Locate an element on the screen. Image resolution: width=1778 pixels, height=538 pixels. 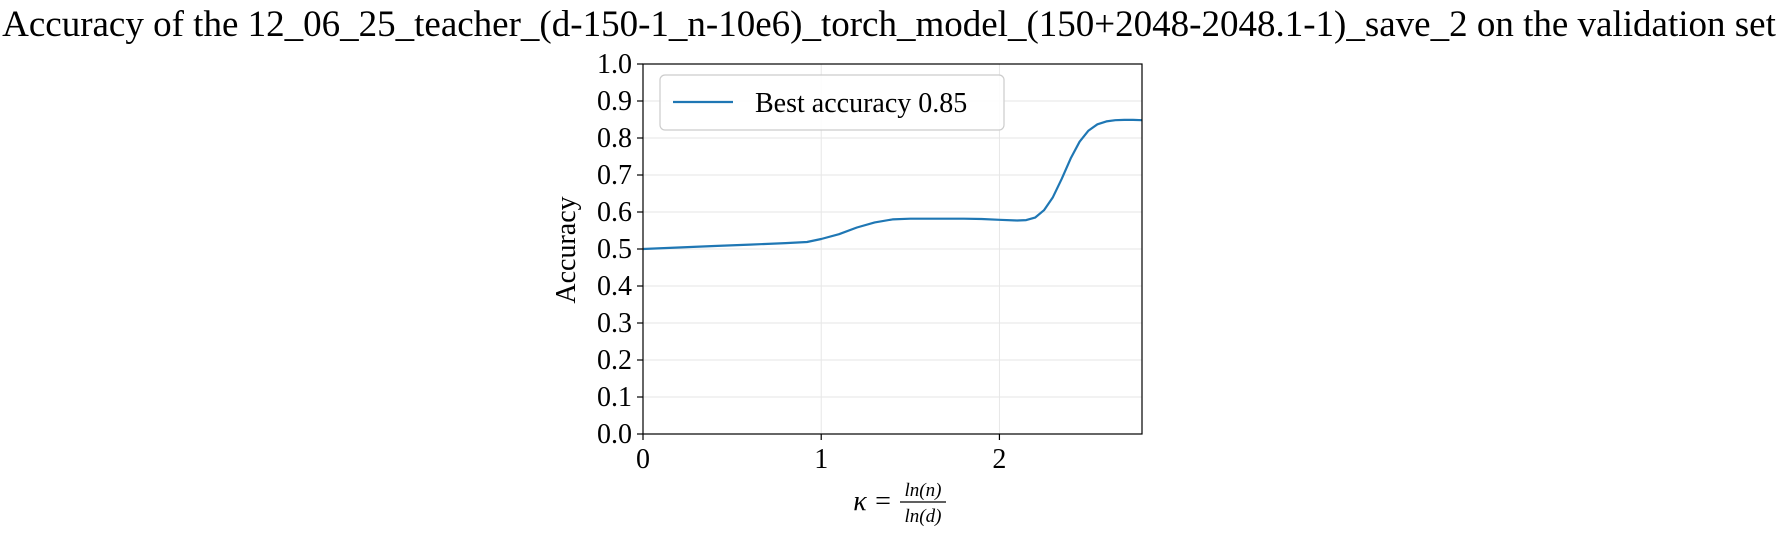
y-tick-label-4: 0.4 is located at coordinates (614, 286).